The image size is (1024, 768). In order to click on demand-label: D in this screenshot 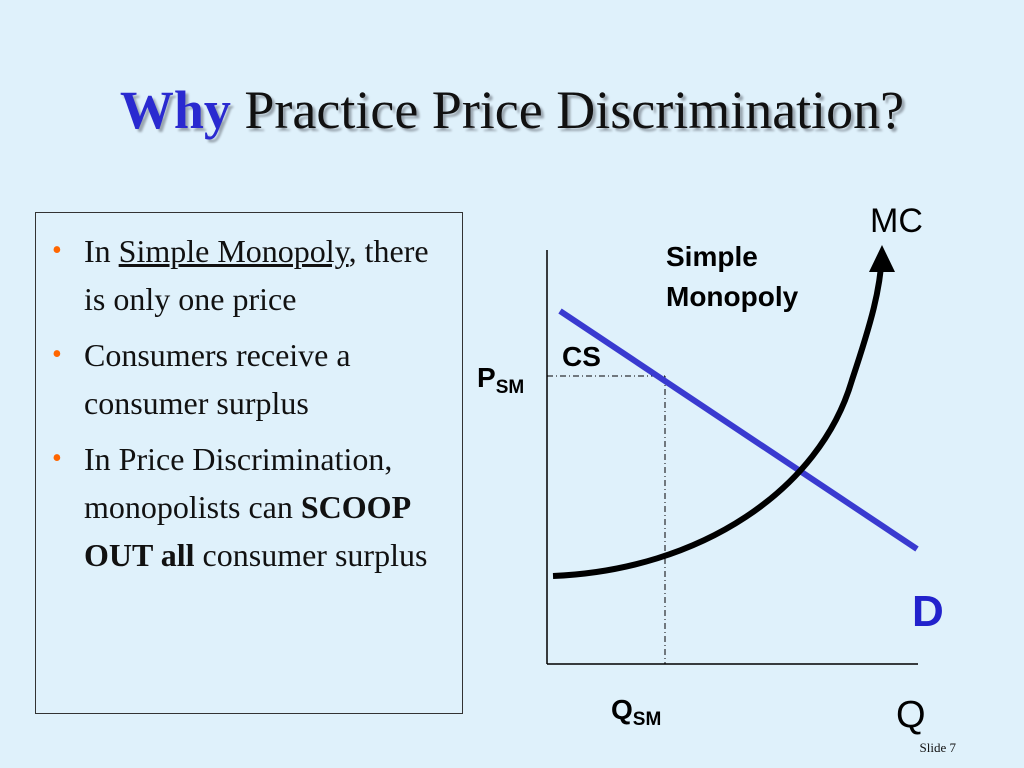, I will do `click(928, 611)`.